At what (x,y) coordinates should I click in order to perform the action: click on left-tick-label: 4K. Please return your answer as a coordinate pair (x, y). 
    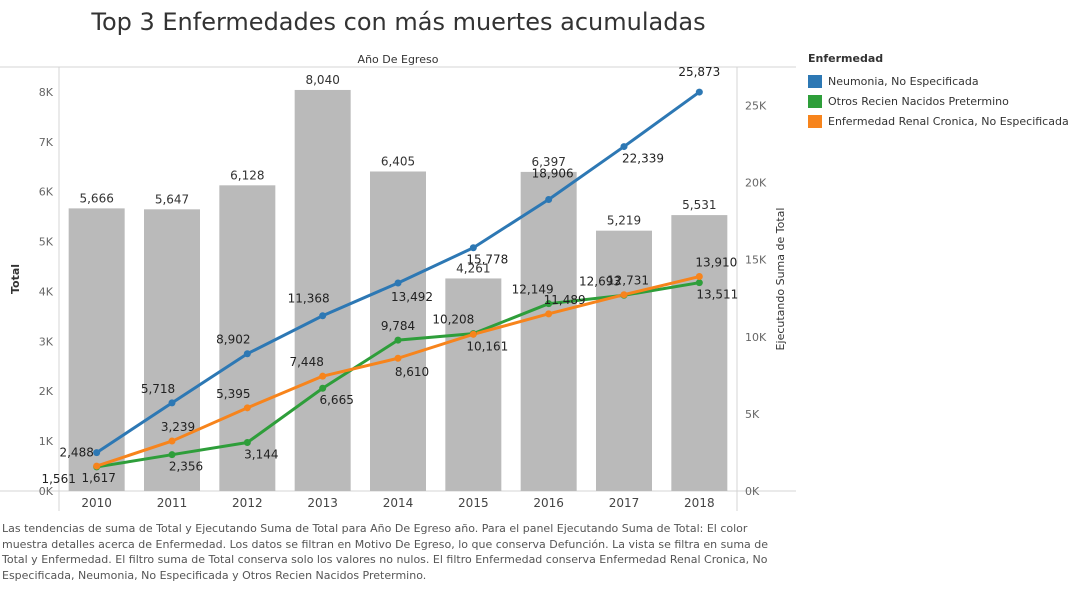
    Looking at the image, I should click on (46, 291).